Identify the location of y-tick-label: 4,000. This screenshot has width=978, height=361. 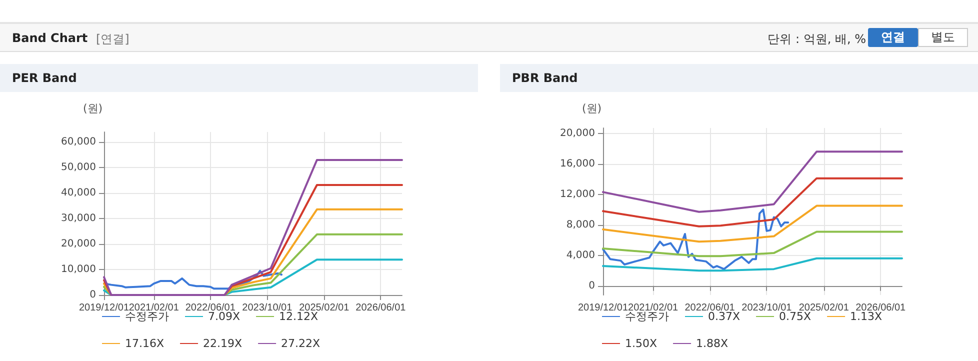
(580, 255).